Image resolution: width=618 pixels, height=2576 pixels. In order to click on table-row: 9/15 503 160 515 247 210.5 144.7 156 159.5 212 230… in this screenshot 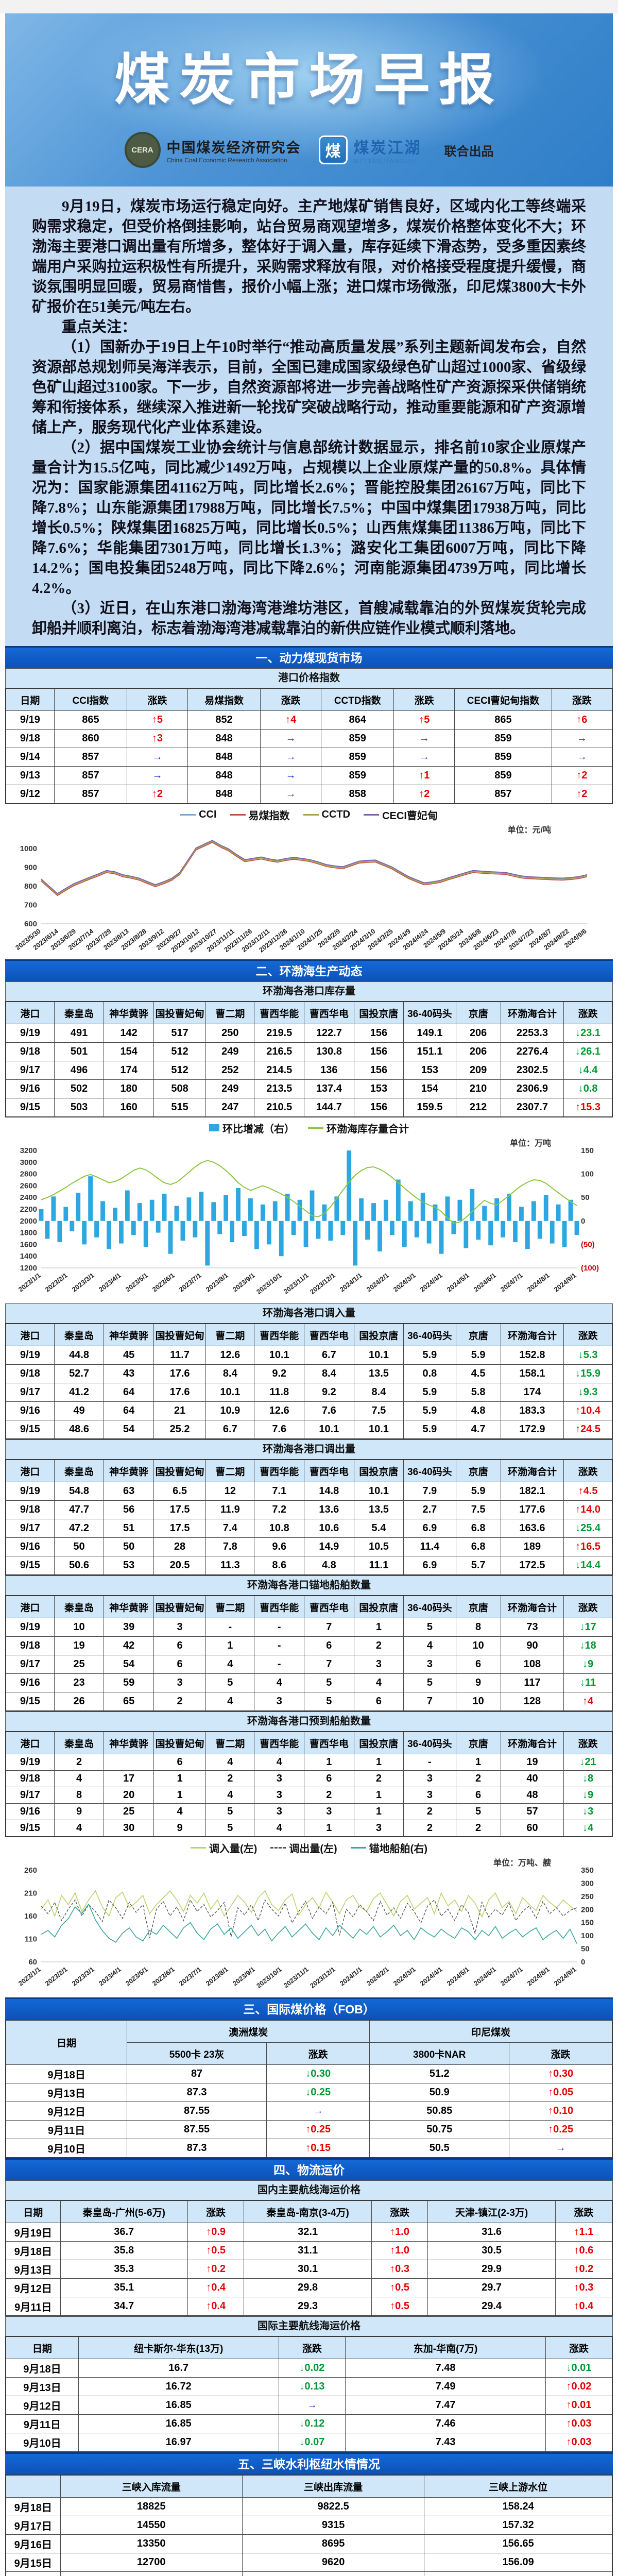, I will do `click(309, 1107)`.